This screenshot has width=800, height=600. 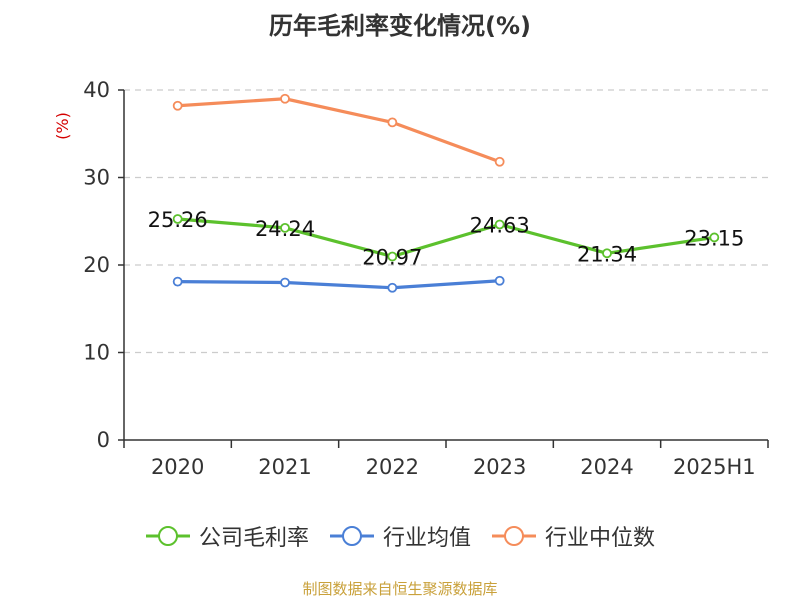 I want to click on data-label: 21.34, so click(x=607, y=254).